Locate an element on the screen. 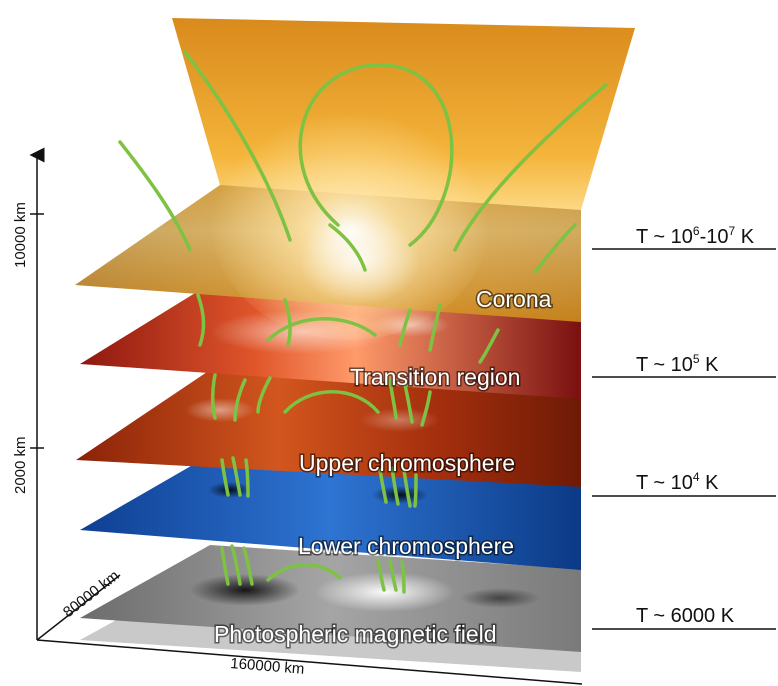  layer-label-corona: Corona is located at coordinates (514, 299).